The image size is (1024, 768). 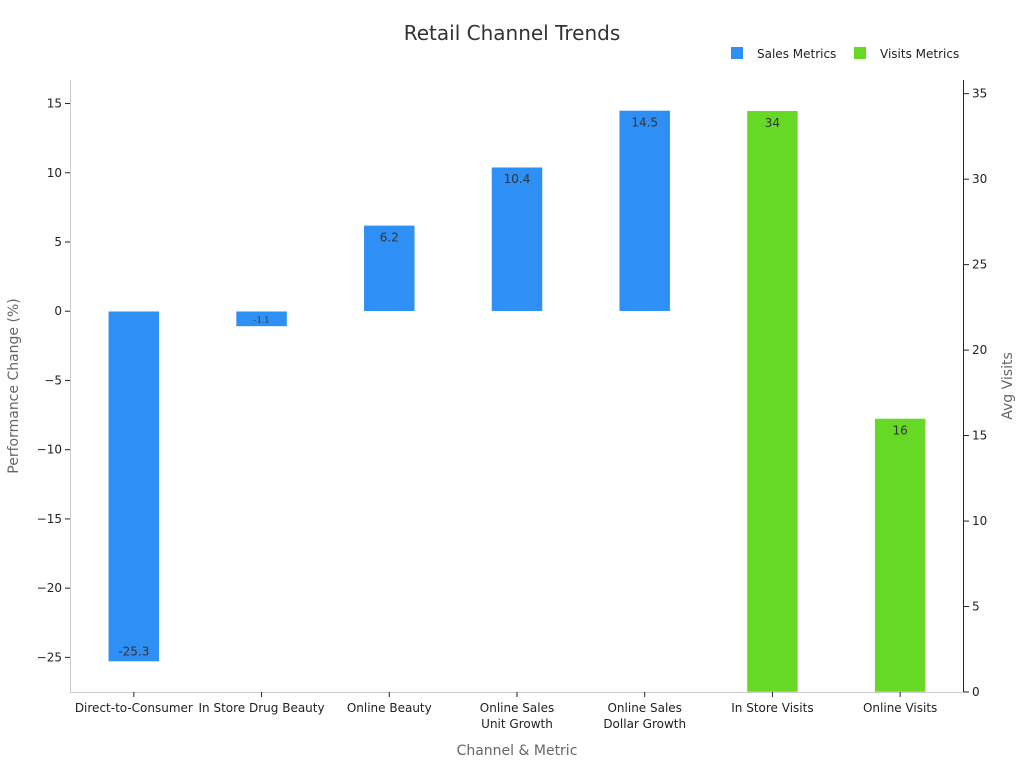 What do you see at coordinates (389, 237) in the screenshot?
I see `data-label: 6.2` at bounding box center [389, 237].